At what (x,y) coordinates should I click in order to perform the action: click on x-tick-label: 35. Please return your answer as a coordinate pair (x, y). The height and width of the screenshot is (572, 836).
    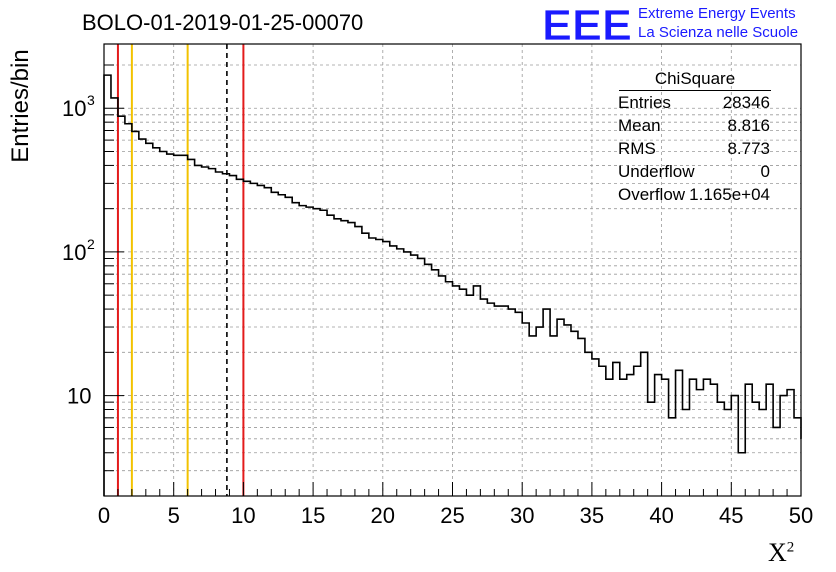
    Looking at the image, I should click on (592, 515).